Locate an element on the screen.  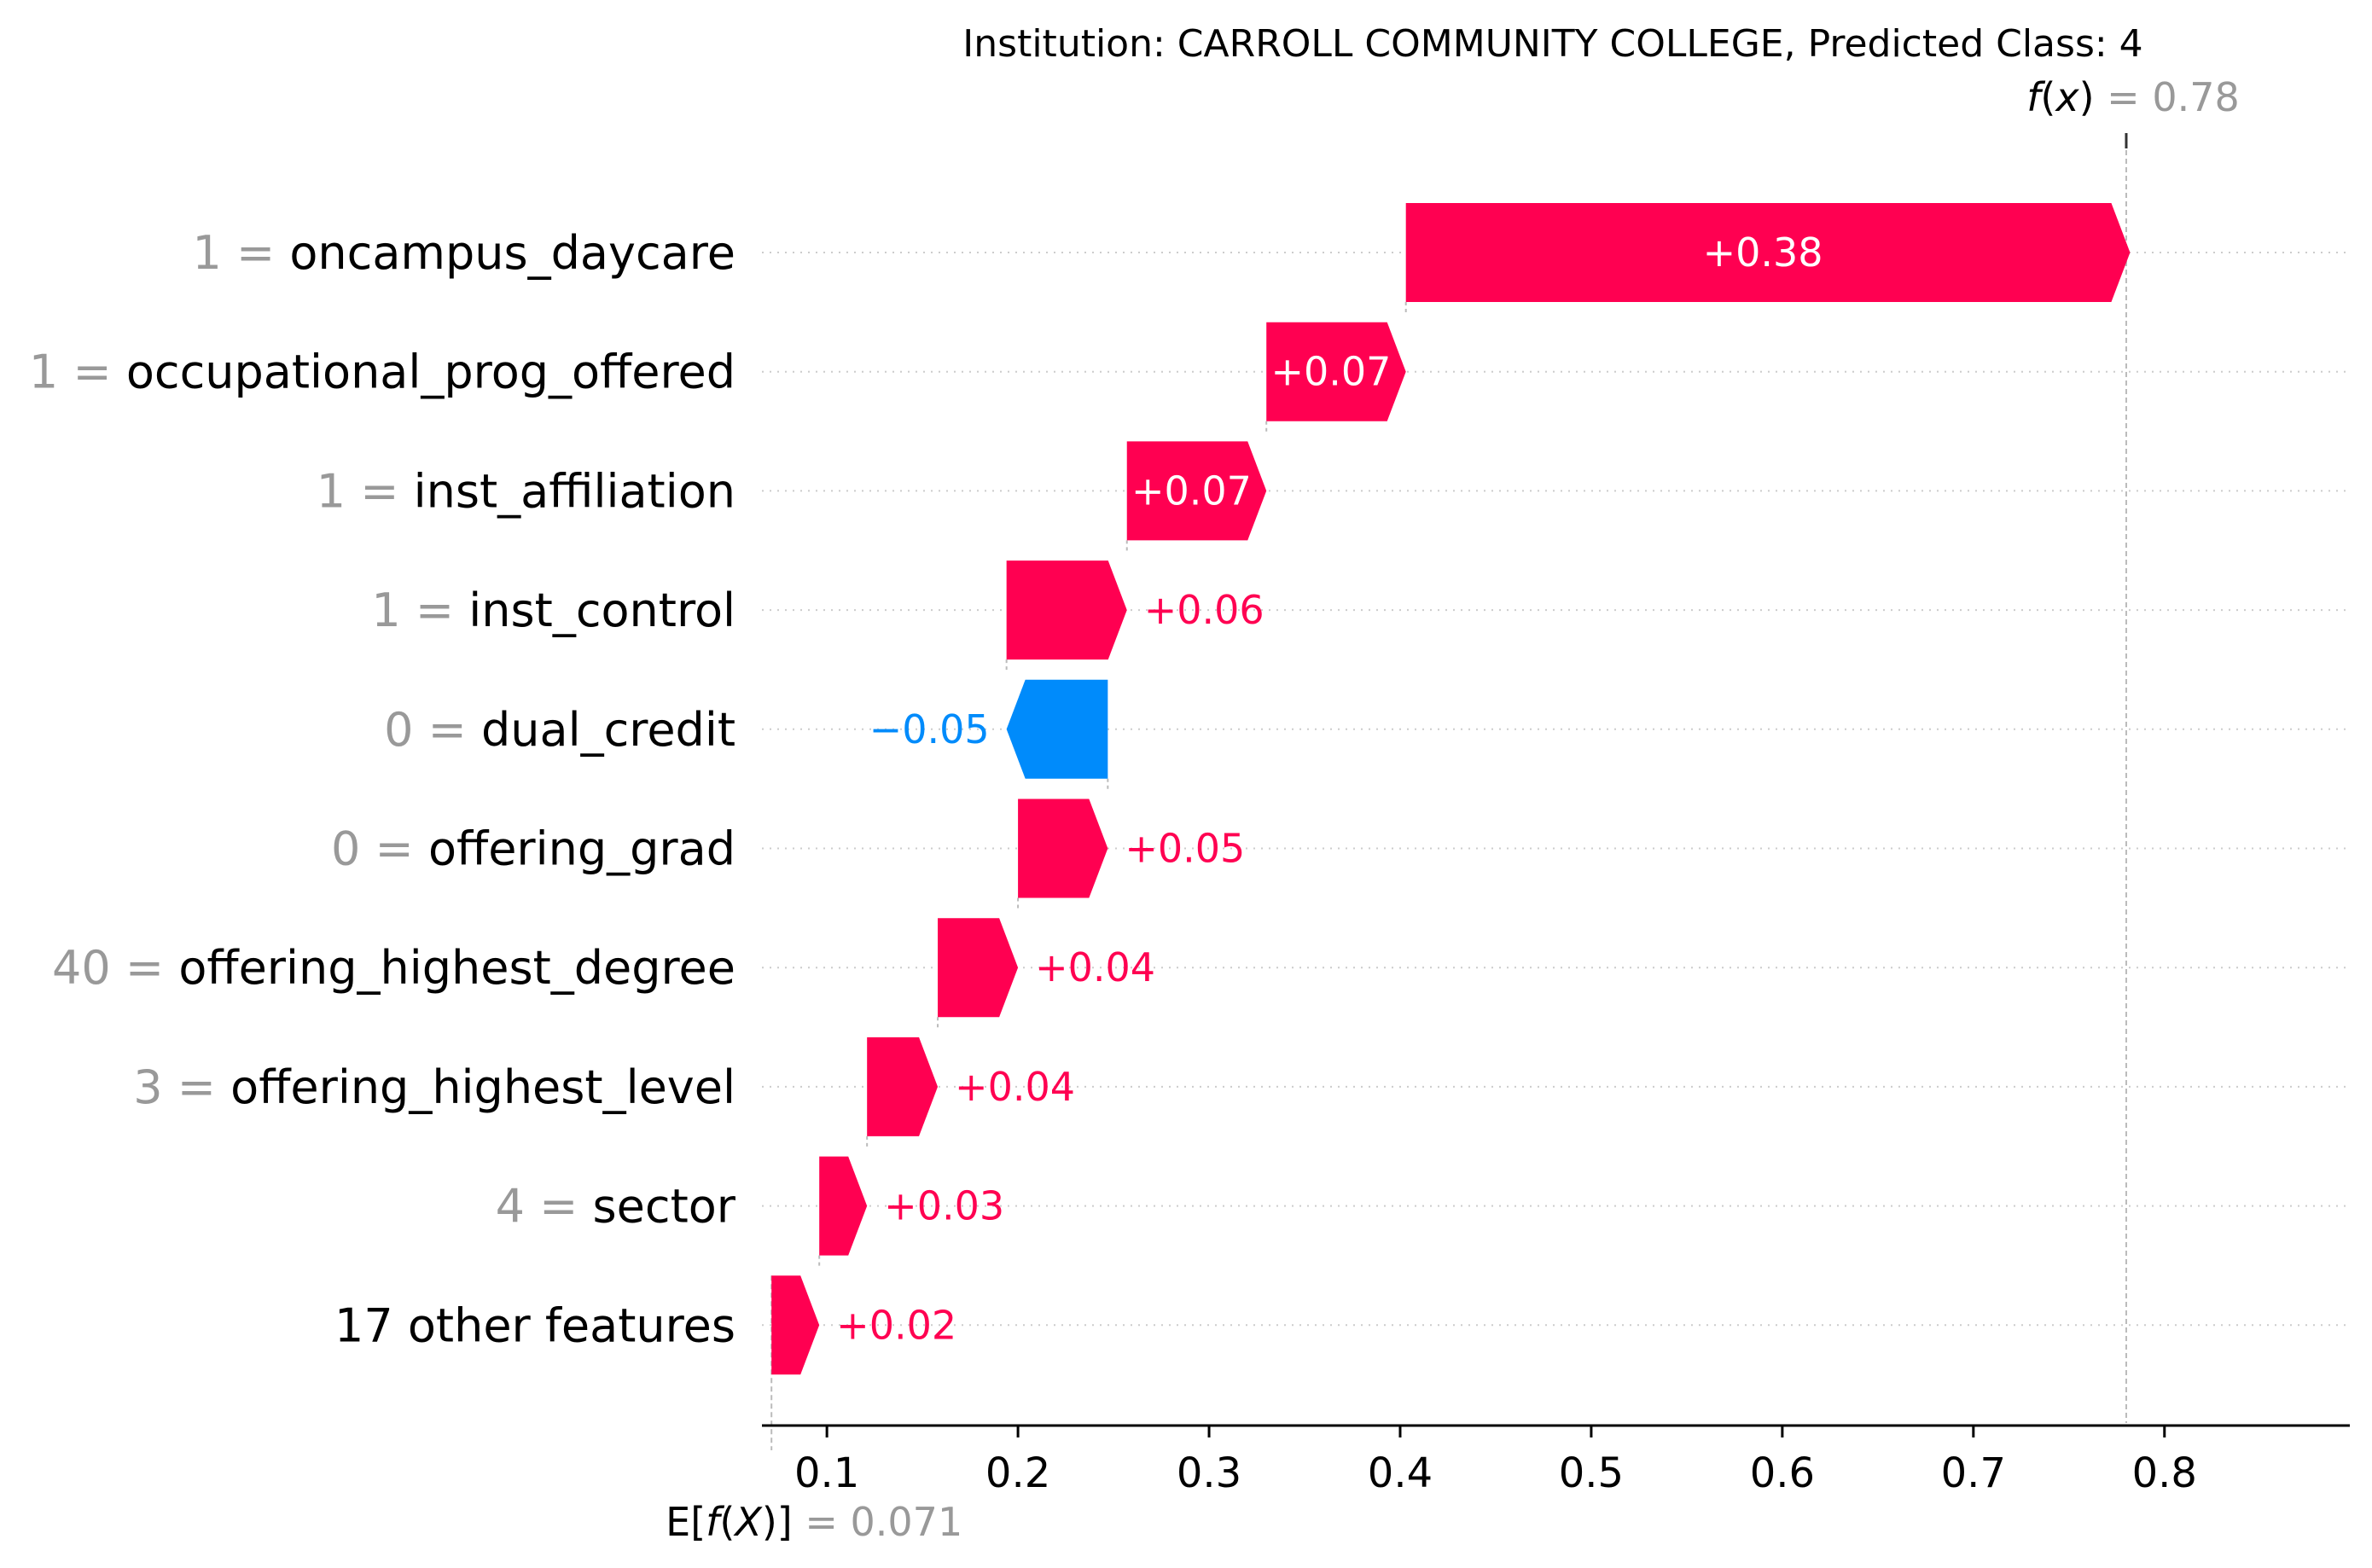
feature-label: 40 = offering_highest_degree is located at coordinates (394, 968).